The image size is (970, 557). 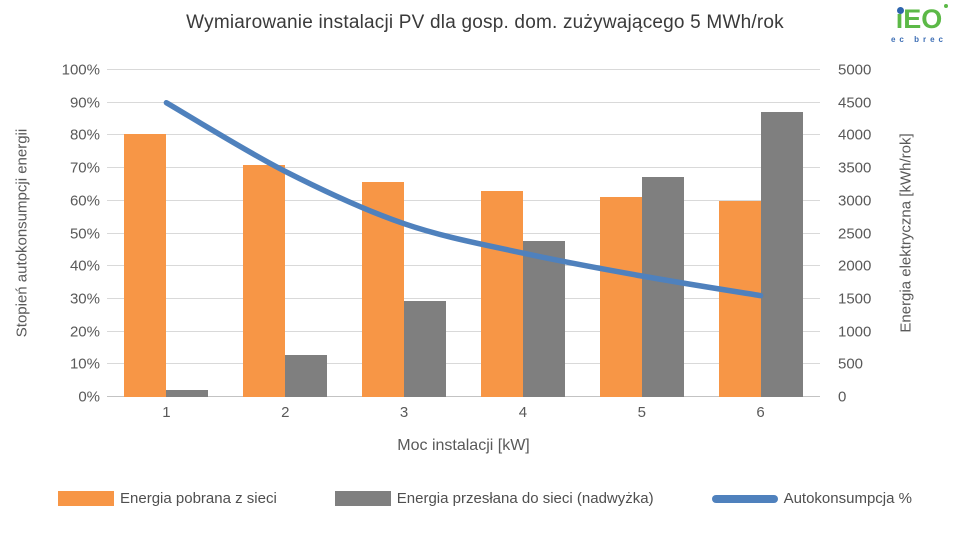 I want to click on tick-label: 90%, so click(x=84, y=103).